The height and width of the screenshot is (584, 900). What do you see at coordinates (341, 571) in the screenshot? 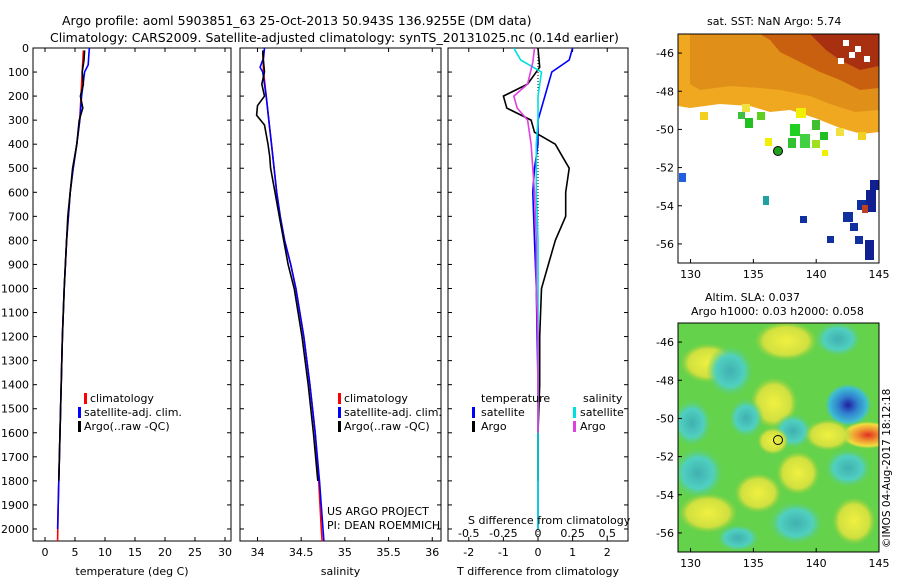
I see `x-axis-label: salinity` at bounding box center [341, 571].